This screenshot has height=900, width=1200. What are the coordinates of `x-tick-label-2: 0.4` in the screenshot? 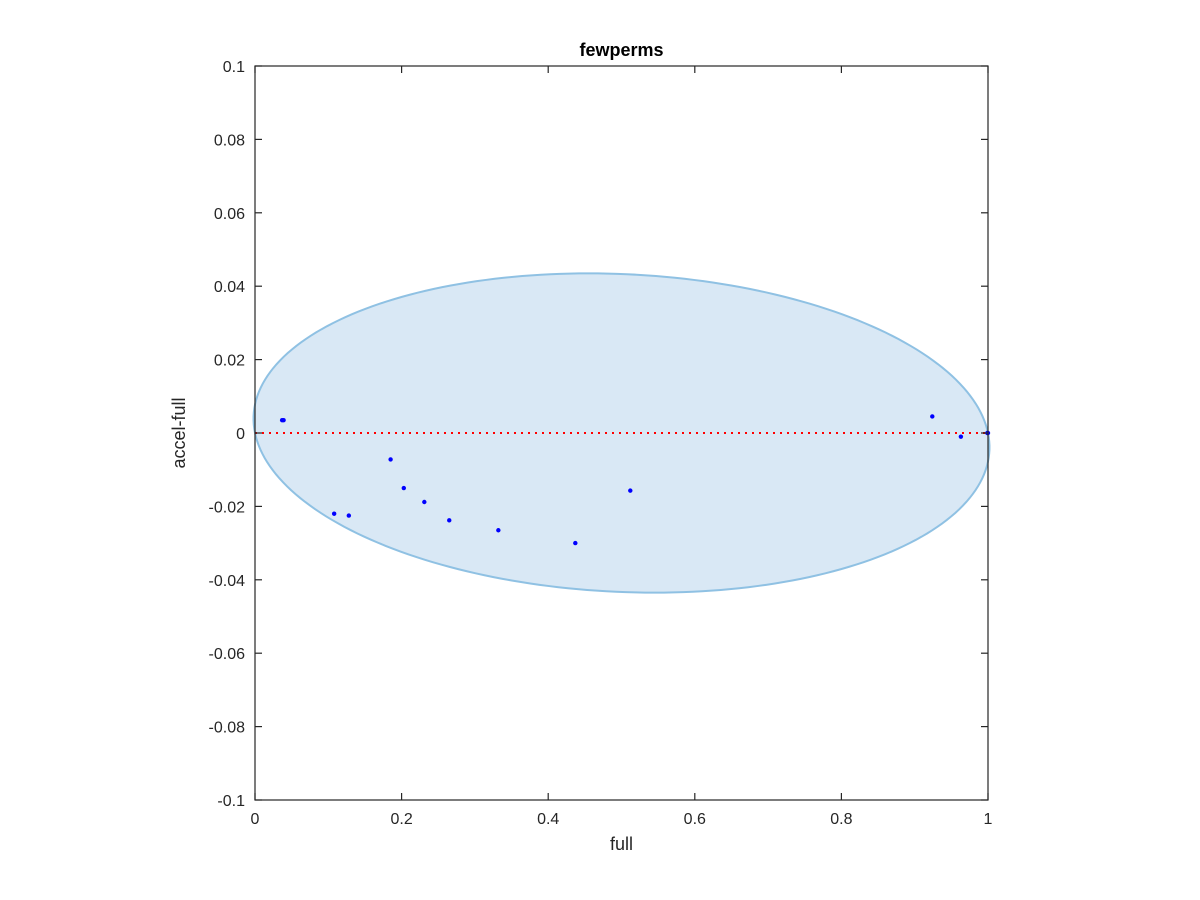 It's located at (548, 819).